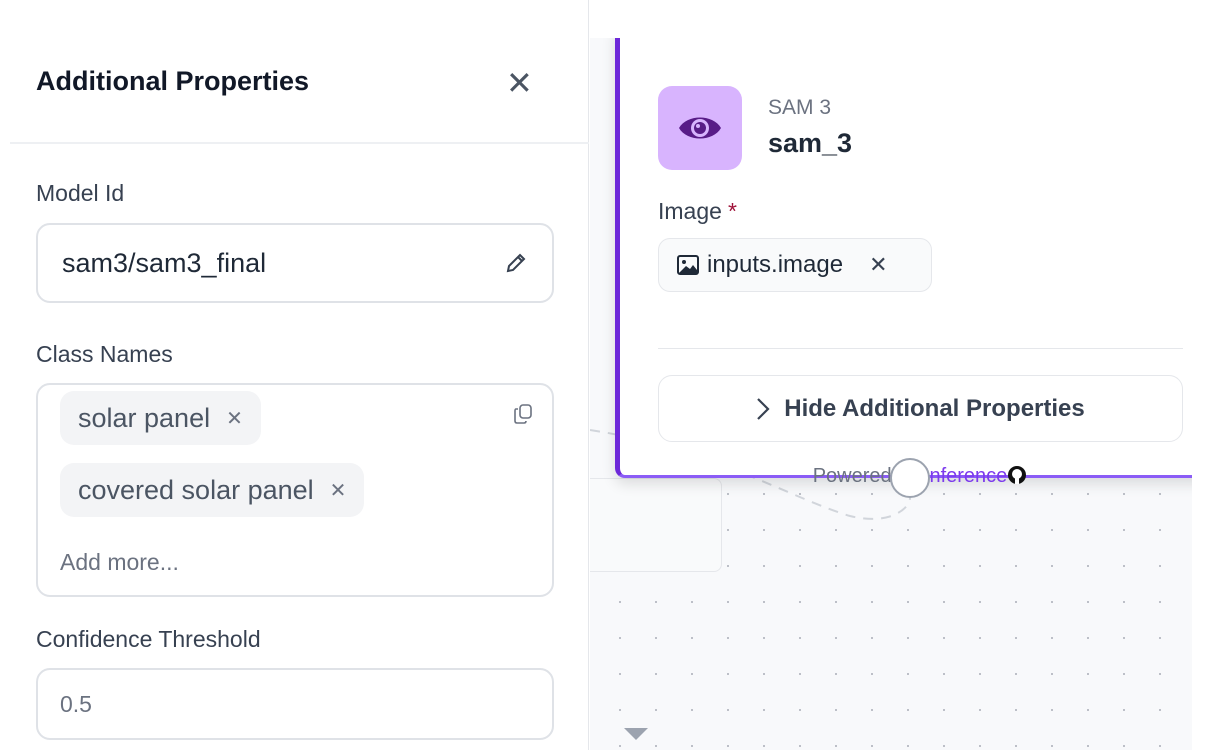 The width and height of the screenshot is (1208, 750). What do you see at coordinates (878, 264) in the screenshot?
I see `remove-image-input-icon: ✕` at bounding box center [878, 264].